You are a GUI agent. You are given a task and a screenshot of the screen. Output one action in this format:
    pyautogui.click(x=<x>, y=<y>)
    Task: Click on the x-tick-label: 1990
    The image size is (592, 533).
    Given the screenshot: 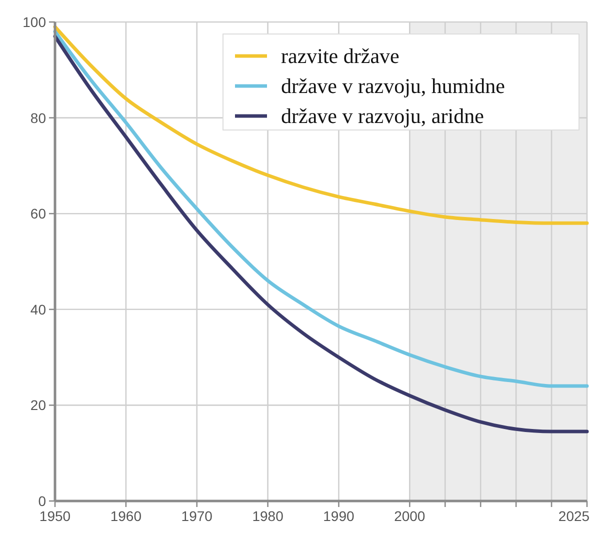 What is the action you would take?
    pyautogui.click(x=339, y=516)
    